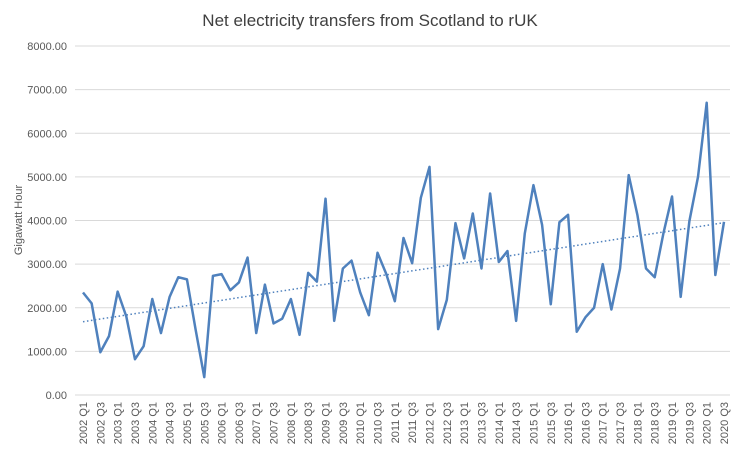 The image size is (740, 454). What do you see at coordinates (725, 423) in the screenshot?
I see `x-tick-label: 2020 Q3` at bounding box center [725, 423].